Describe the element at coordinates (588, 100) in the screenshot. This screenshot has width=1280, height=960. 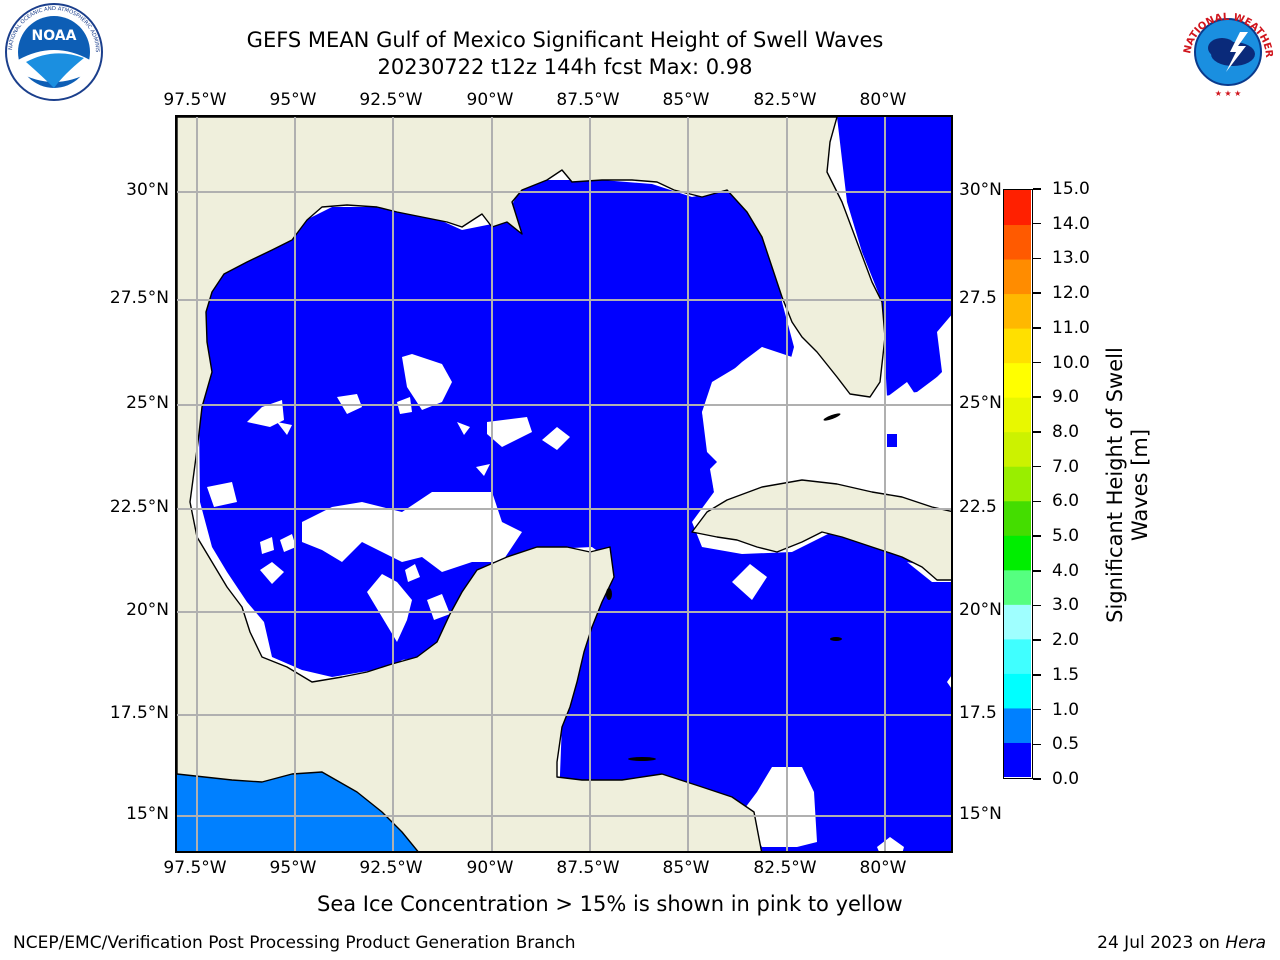
I see `lon-label-top: 87.5°W` at that location.